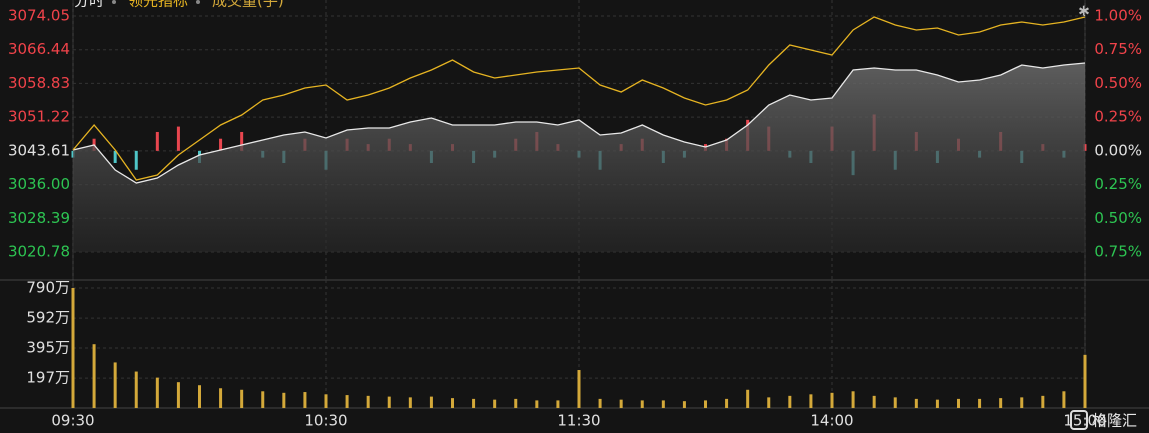 The image size is (1149, 433). Describe the element at coordinates (325, 421) in the screenshot. I see `x-tick-label: 10:30` at that location.